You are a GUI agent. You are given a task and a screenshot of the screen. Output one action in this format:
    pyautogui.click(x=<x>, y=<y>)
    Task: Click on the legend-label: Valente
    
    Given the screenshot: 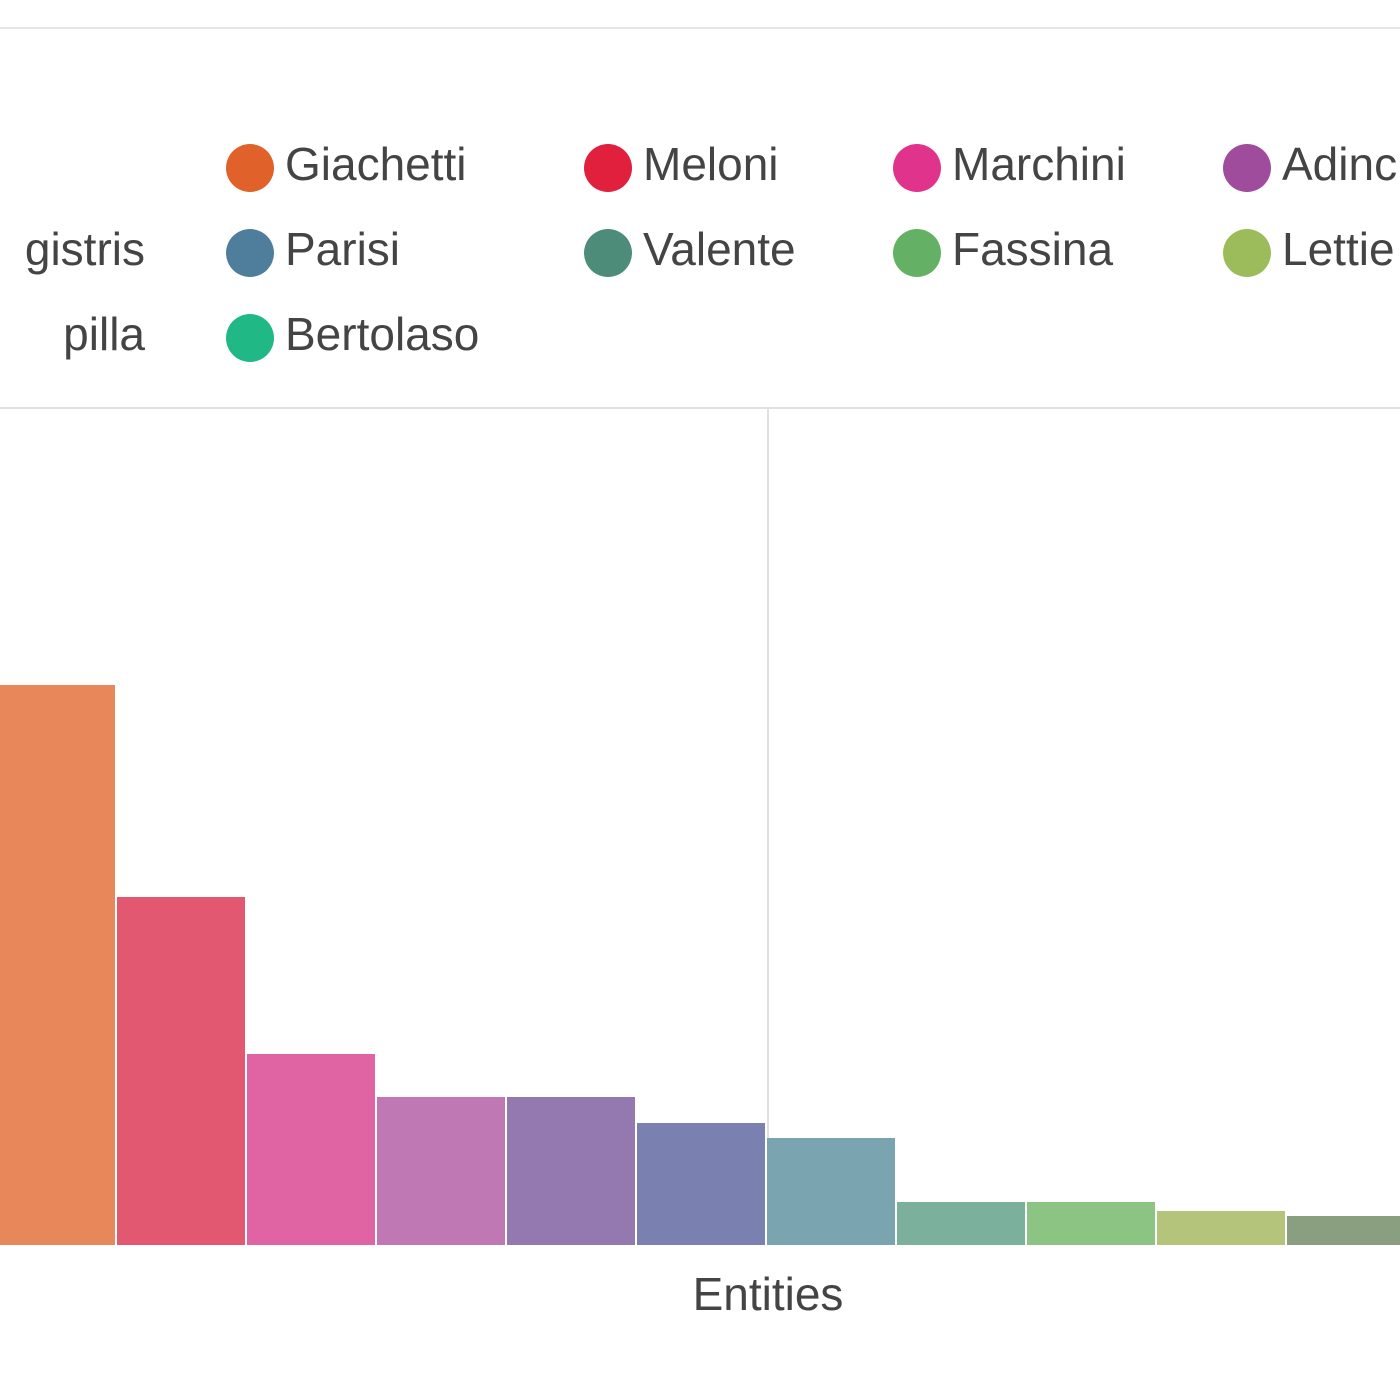 What is the action you would take?
    pyautogui.click(x=719, y=249)
    